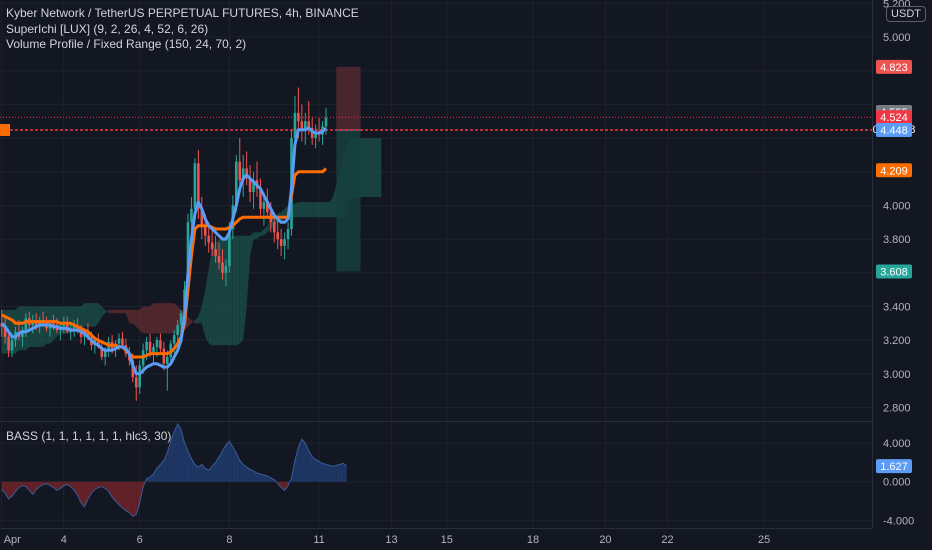  I want to click on price-axis-tick: 3.400, so click(897, 307).